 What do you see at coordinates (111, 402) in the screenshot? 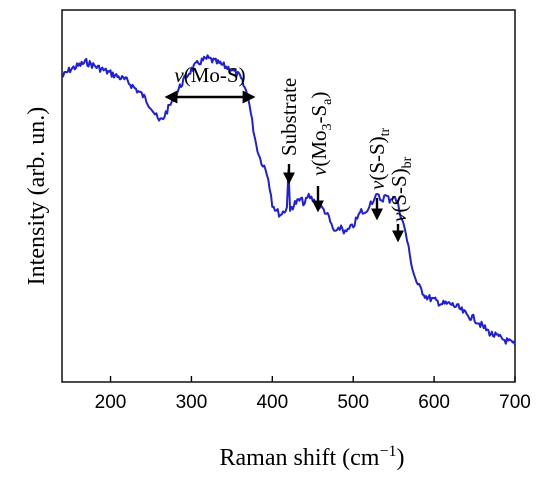
I see `x-tick-label-200: 200` at bounding box center [111, 402].